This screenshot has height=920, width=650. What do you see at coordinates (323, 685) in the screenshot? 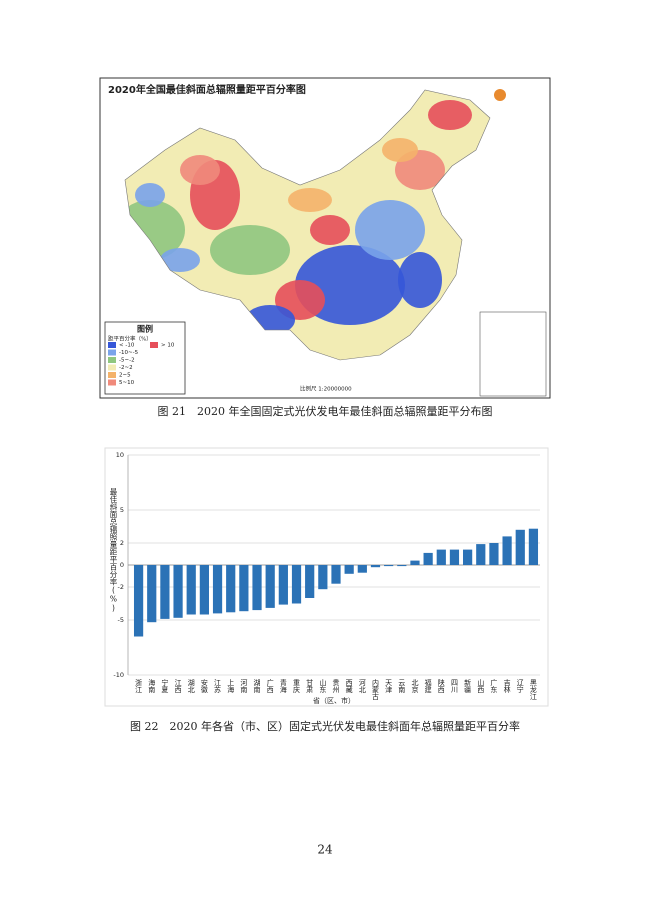
I see `x-tick-label: 山东` at bounding box center [323, 685].